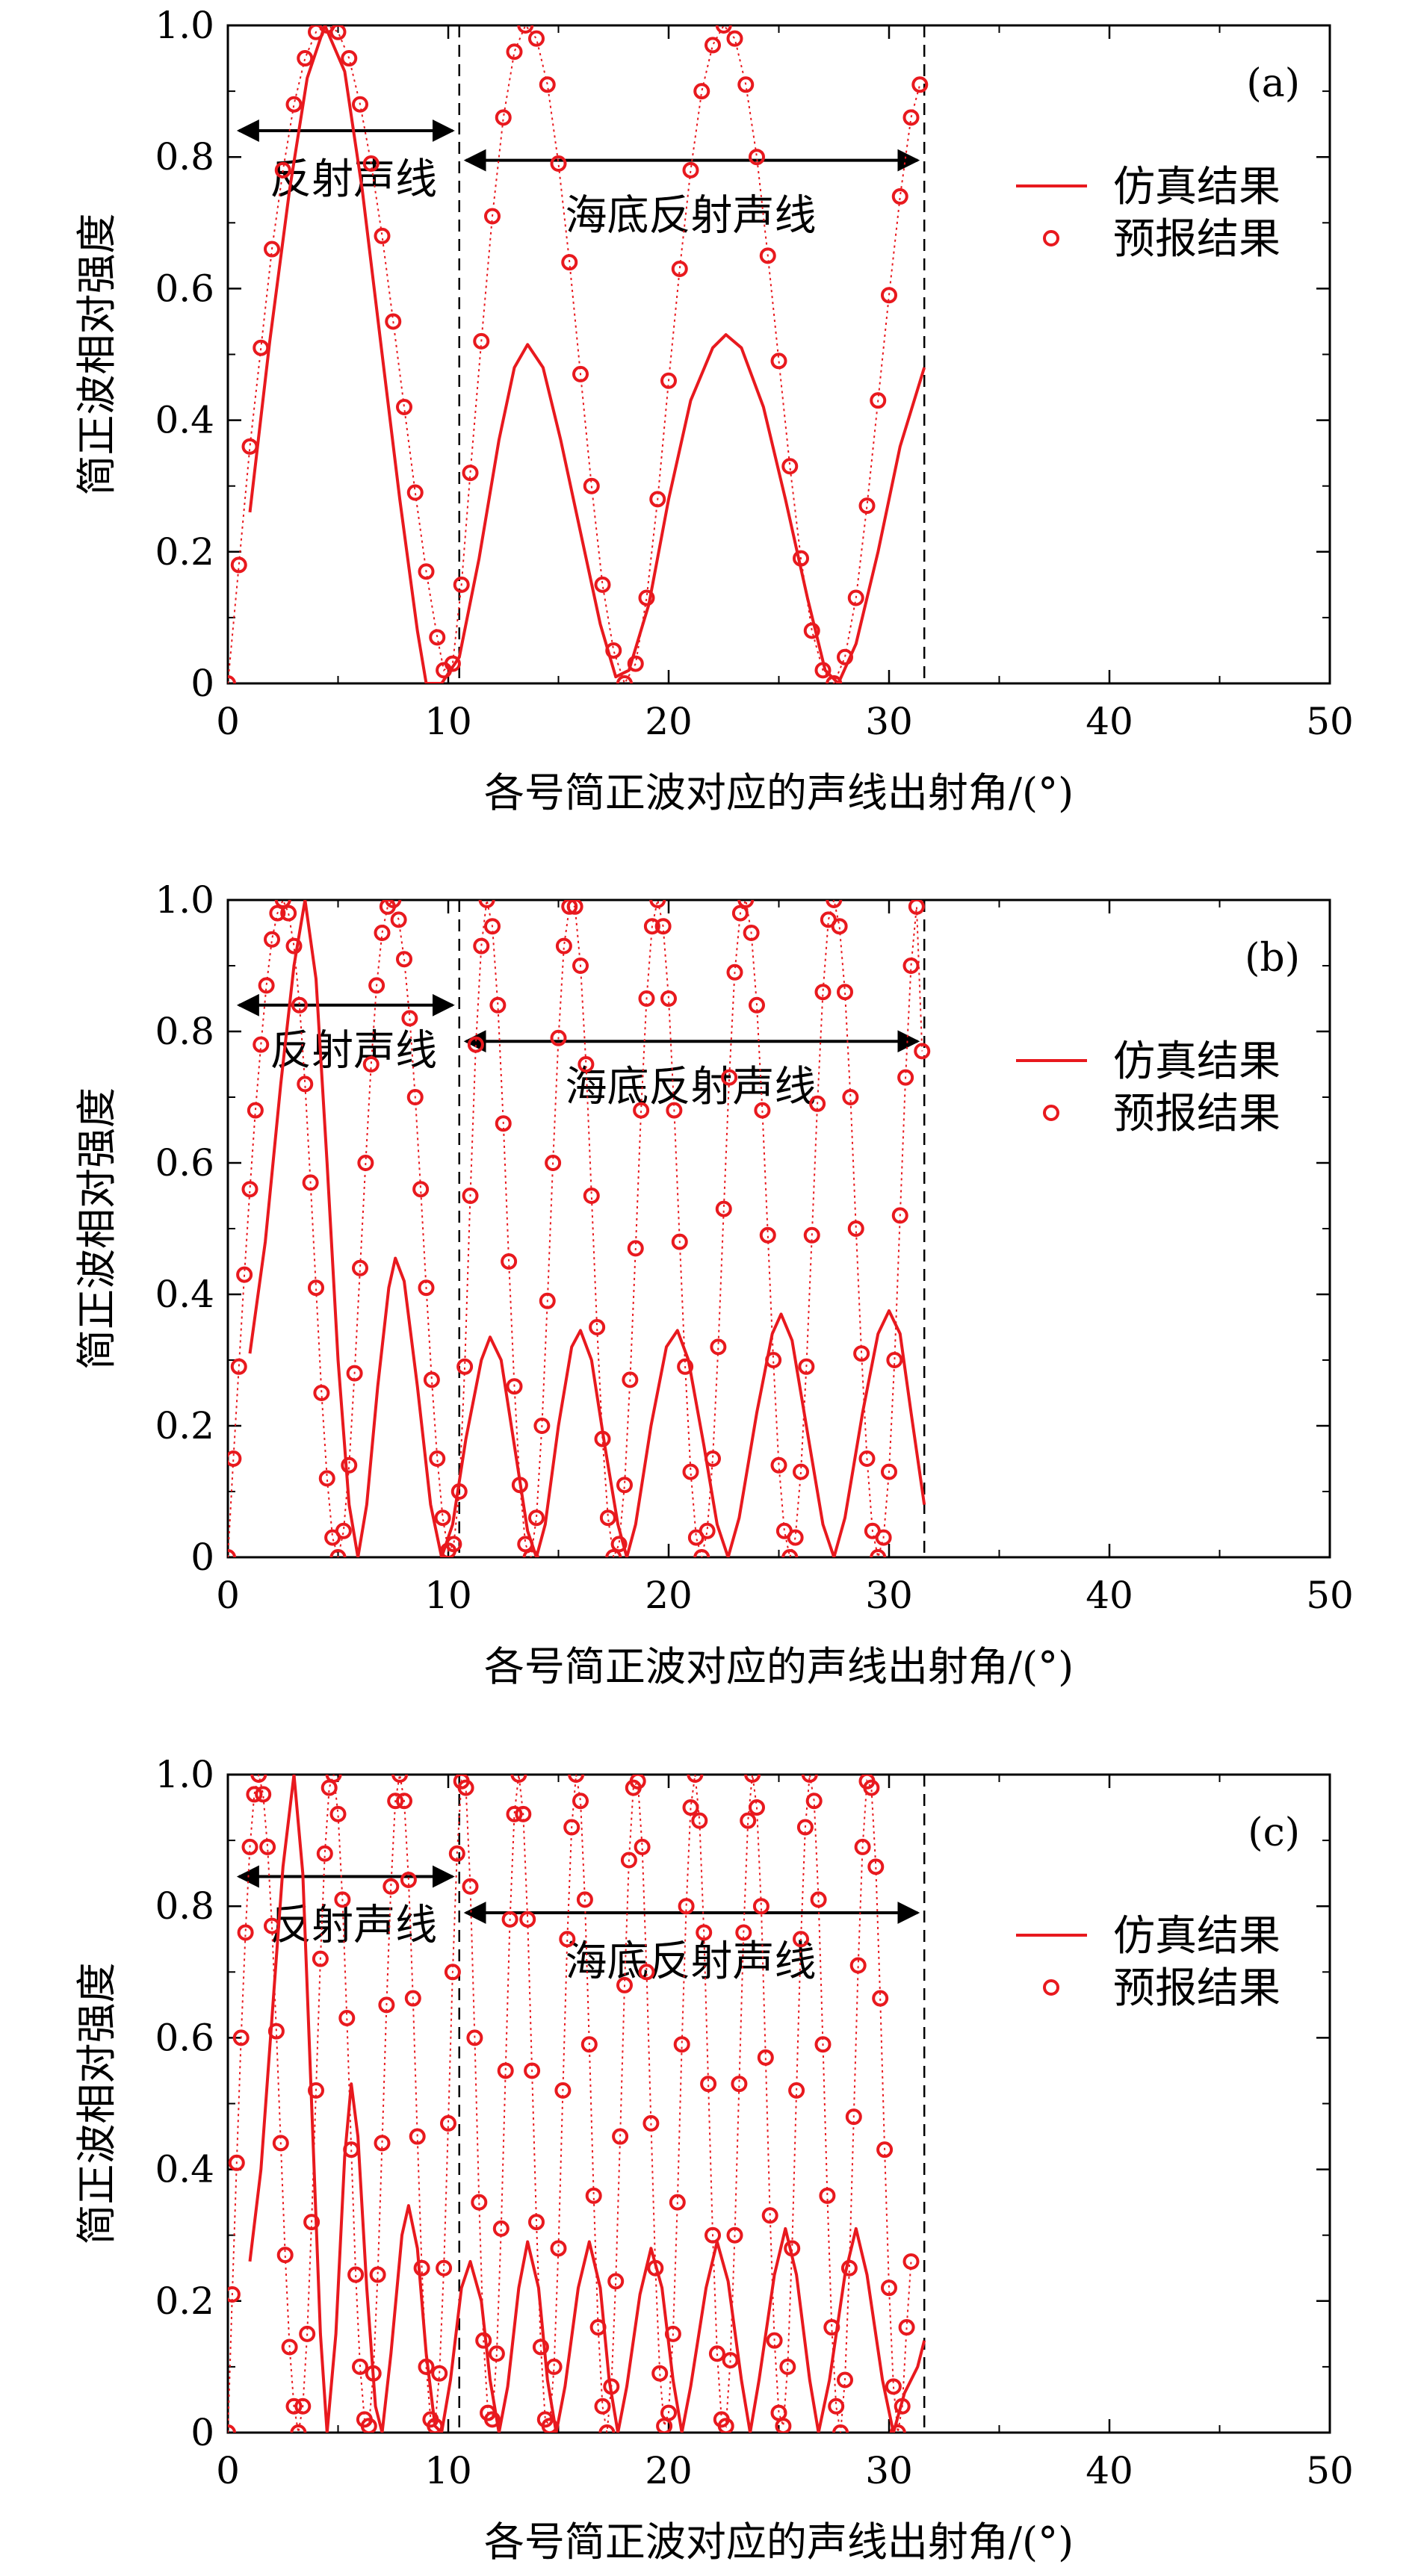  What do you see at coordinates (184, 1906) in the screenshot?
I see `y-tick-label: 0.8` at bounding box center [184, 1906].